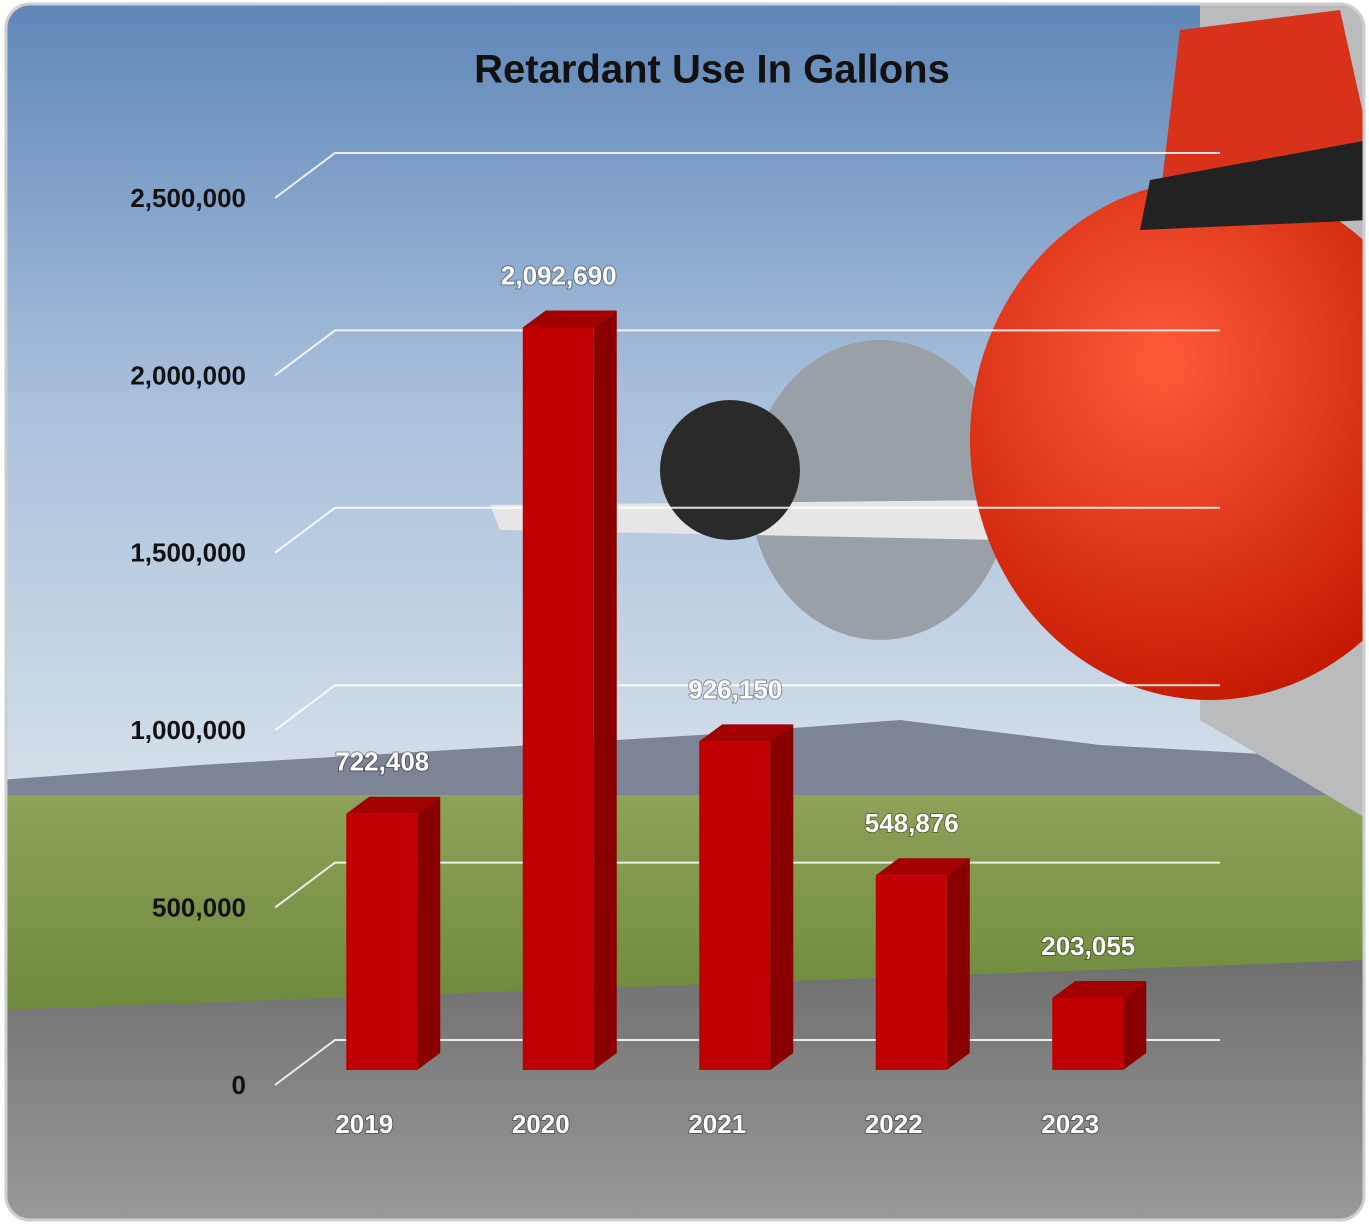 Image resolution: width=1369 pixels, height=1227 pixels. I want to click on y-tick-label: 500,000, so click(199, 907).